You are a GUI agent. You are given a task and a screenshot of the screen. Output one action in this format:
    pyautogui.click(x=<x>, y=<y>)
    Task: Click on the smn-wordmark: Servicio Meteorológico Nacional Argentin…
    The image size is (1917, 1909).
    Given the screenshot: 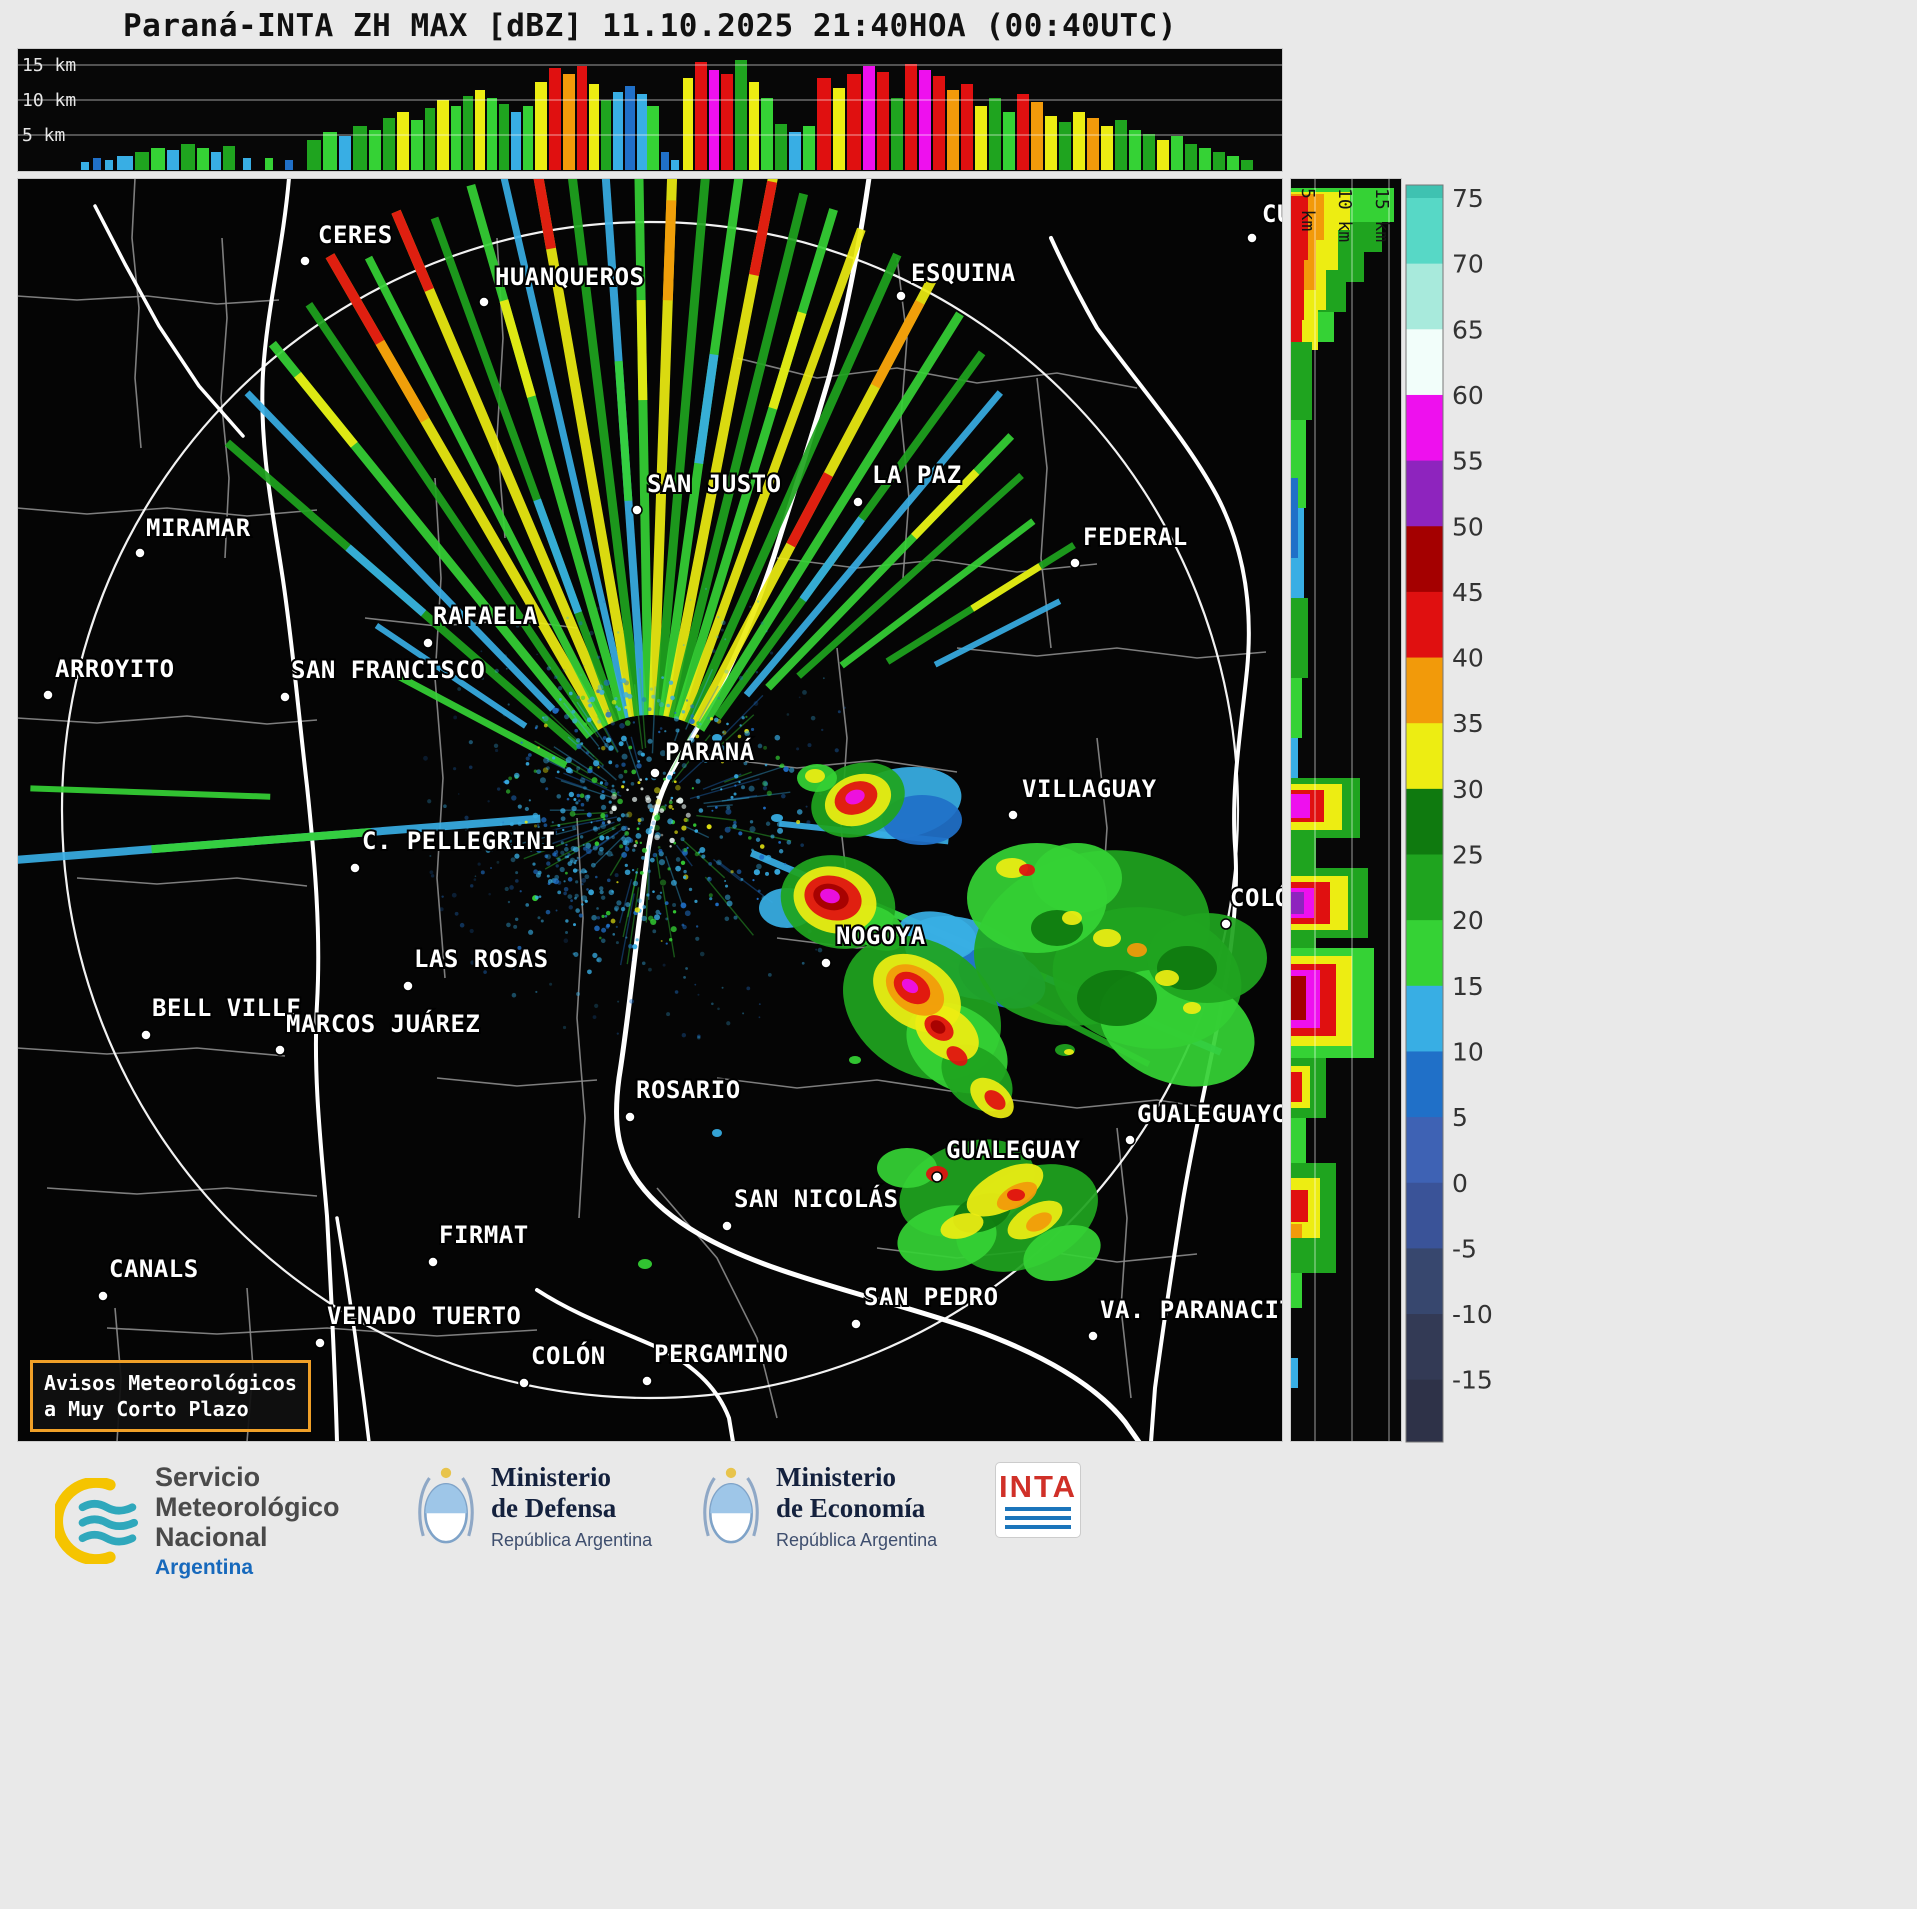 What is the action you would take?
    pyautogui.click(x=247, y=1521)
    